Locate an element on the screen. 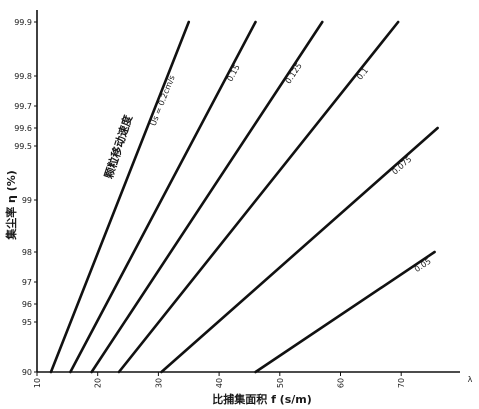  x-ticks: 10 20 30 40 50 60 70 is located at coordinates (219, 380).